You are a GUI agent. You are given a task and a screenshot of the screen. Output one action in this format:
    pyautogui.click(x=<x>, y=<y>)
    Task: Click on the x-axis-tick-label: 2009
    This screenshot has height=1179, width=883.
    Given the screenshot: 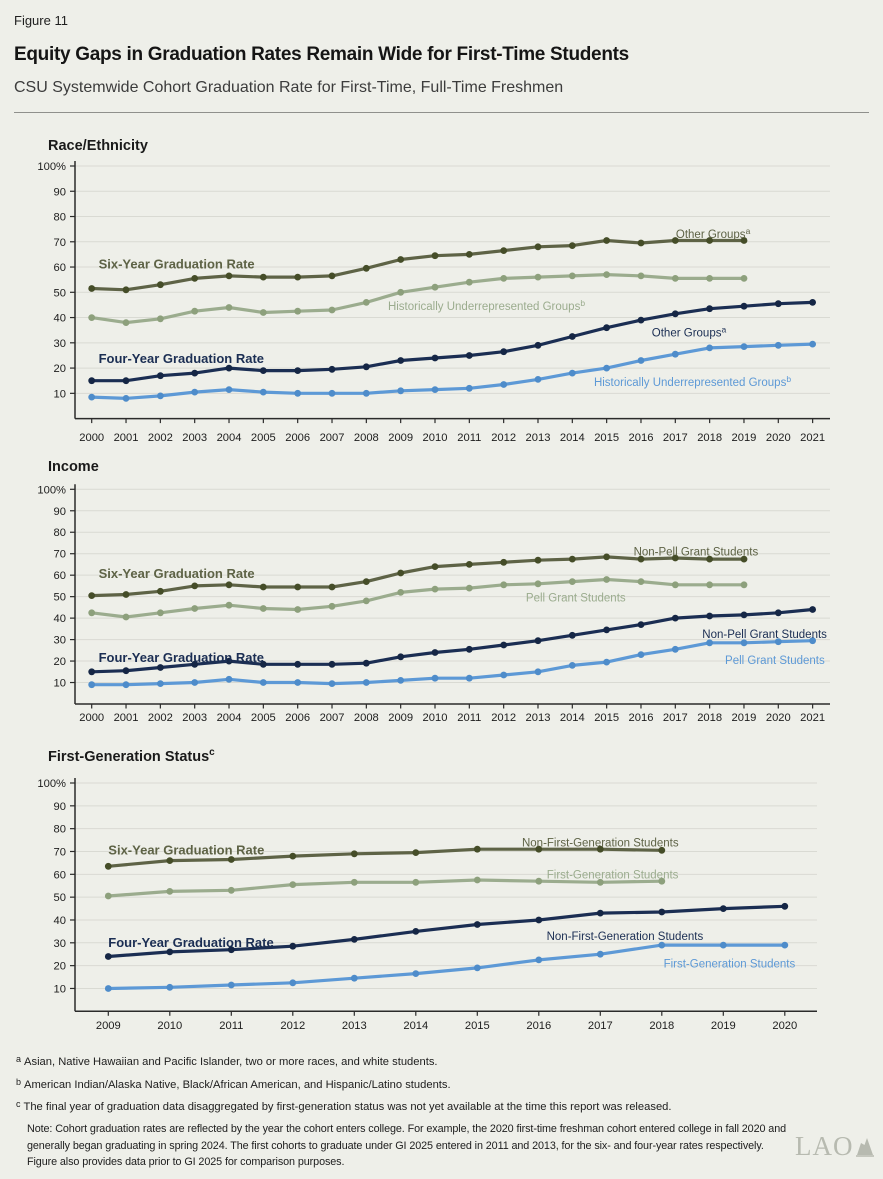 What is the action you would take?
    pyautogui.click(x=400, y=438)
    